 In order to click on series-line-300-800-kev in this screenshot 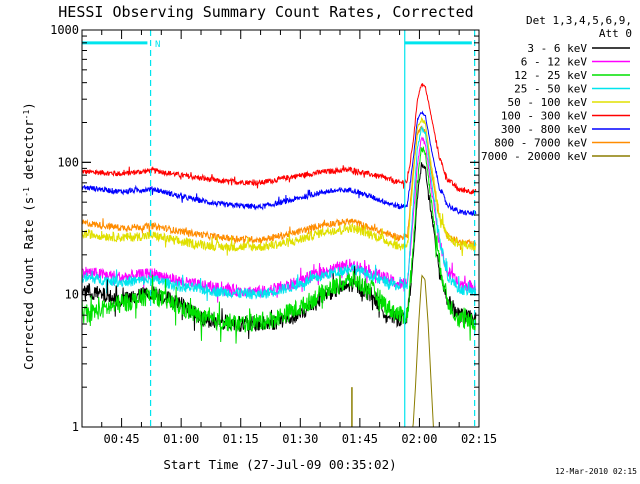, I will do `click(279, 163)`.